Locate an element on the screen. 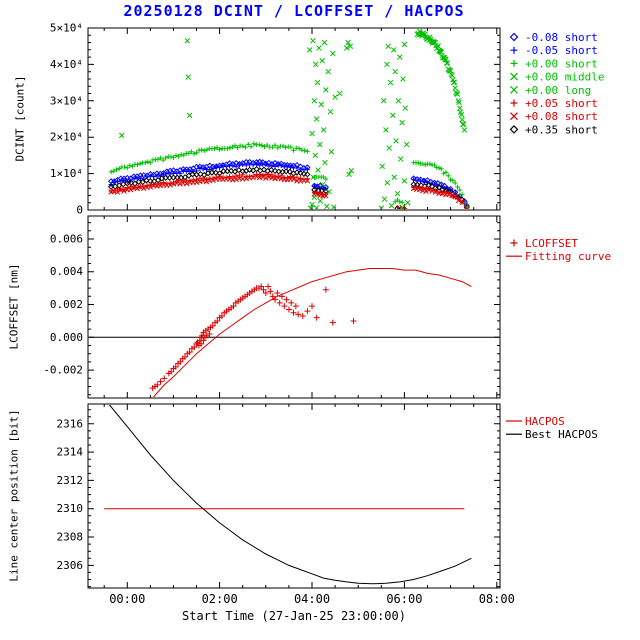 Image resolution: width=640 pixels, height=640 pixels. series-+0.08-short is located at coordinates (289, 191).